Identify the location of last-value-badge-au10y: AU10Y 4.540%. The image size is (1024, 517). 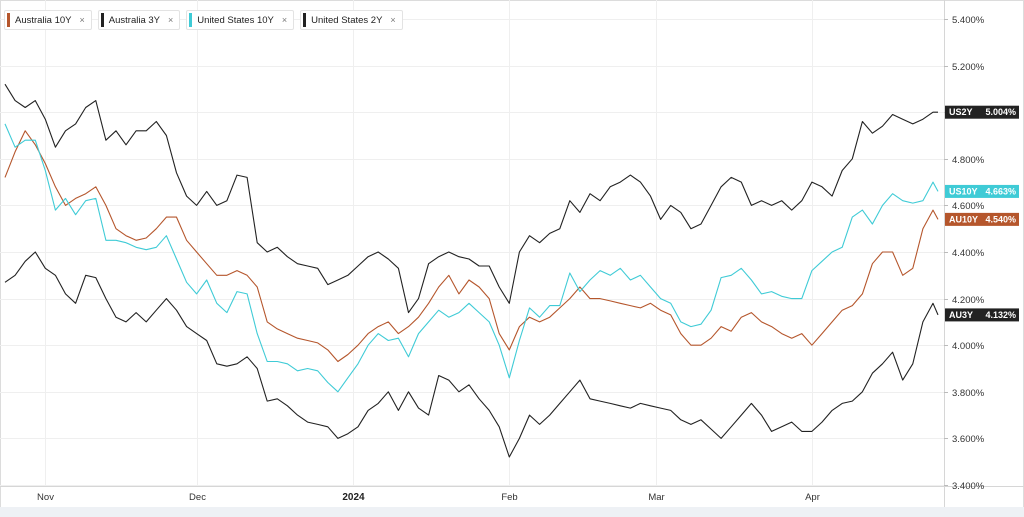
(982, 219).